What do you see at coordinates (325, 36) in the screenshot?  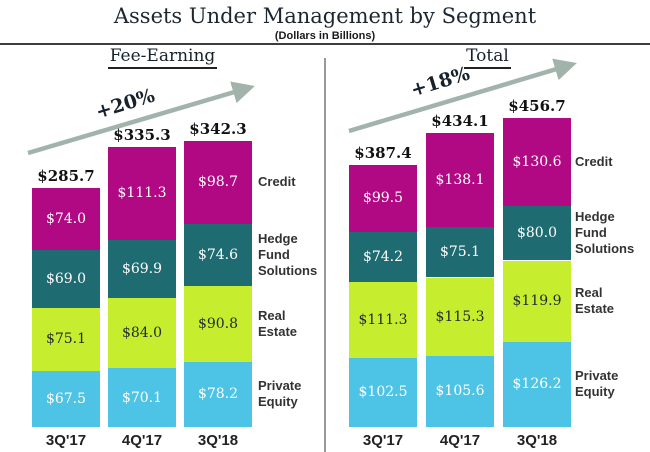 I see `chart-subtitle: (Dollars in Billions)` at bounding box center [325, 36].